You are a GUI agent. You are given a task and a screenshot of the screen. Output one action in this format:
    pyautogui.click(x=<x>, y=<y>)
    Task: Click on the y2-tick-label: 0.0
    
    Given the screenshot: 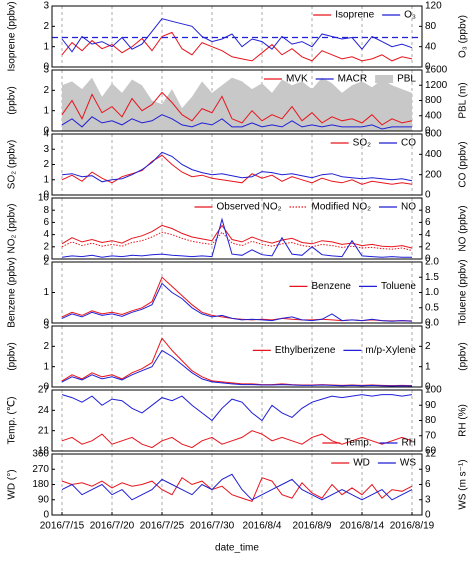 What is the action you would take?
    pyautogui.click(x=432, y=323)
    